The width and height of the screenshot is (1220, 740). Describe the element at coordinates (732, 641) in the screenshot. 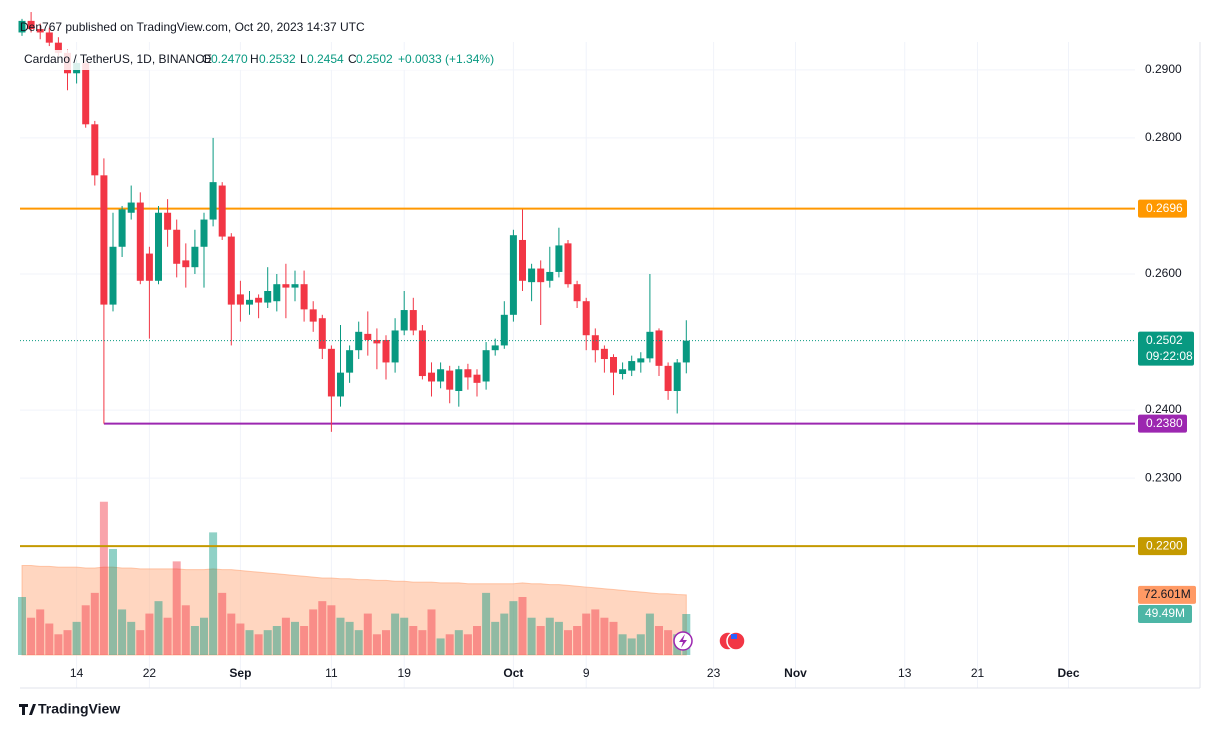

I see `economic-event-icon` at that location.